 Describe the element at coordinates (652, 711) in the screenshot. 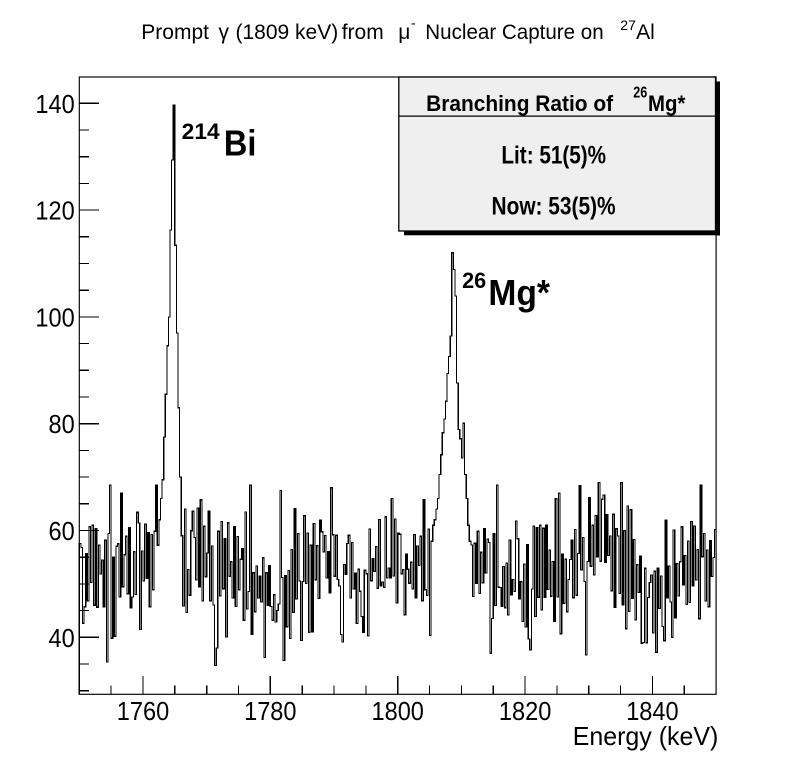

I see `svg-text: 1840` at that location.